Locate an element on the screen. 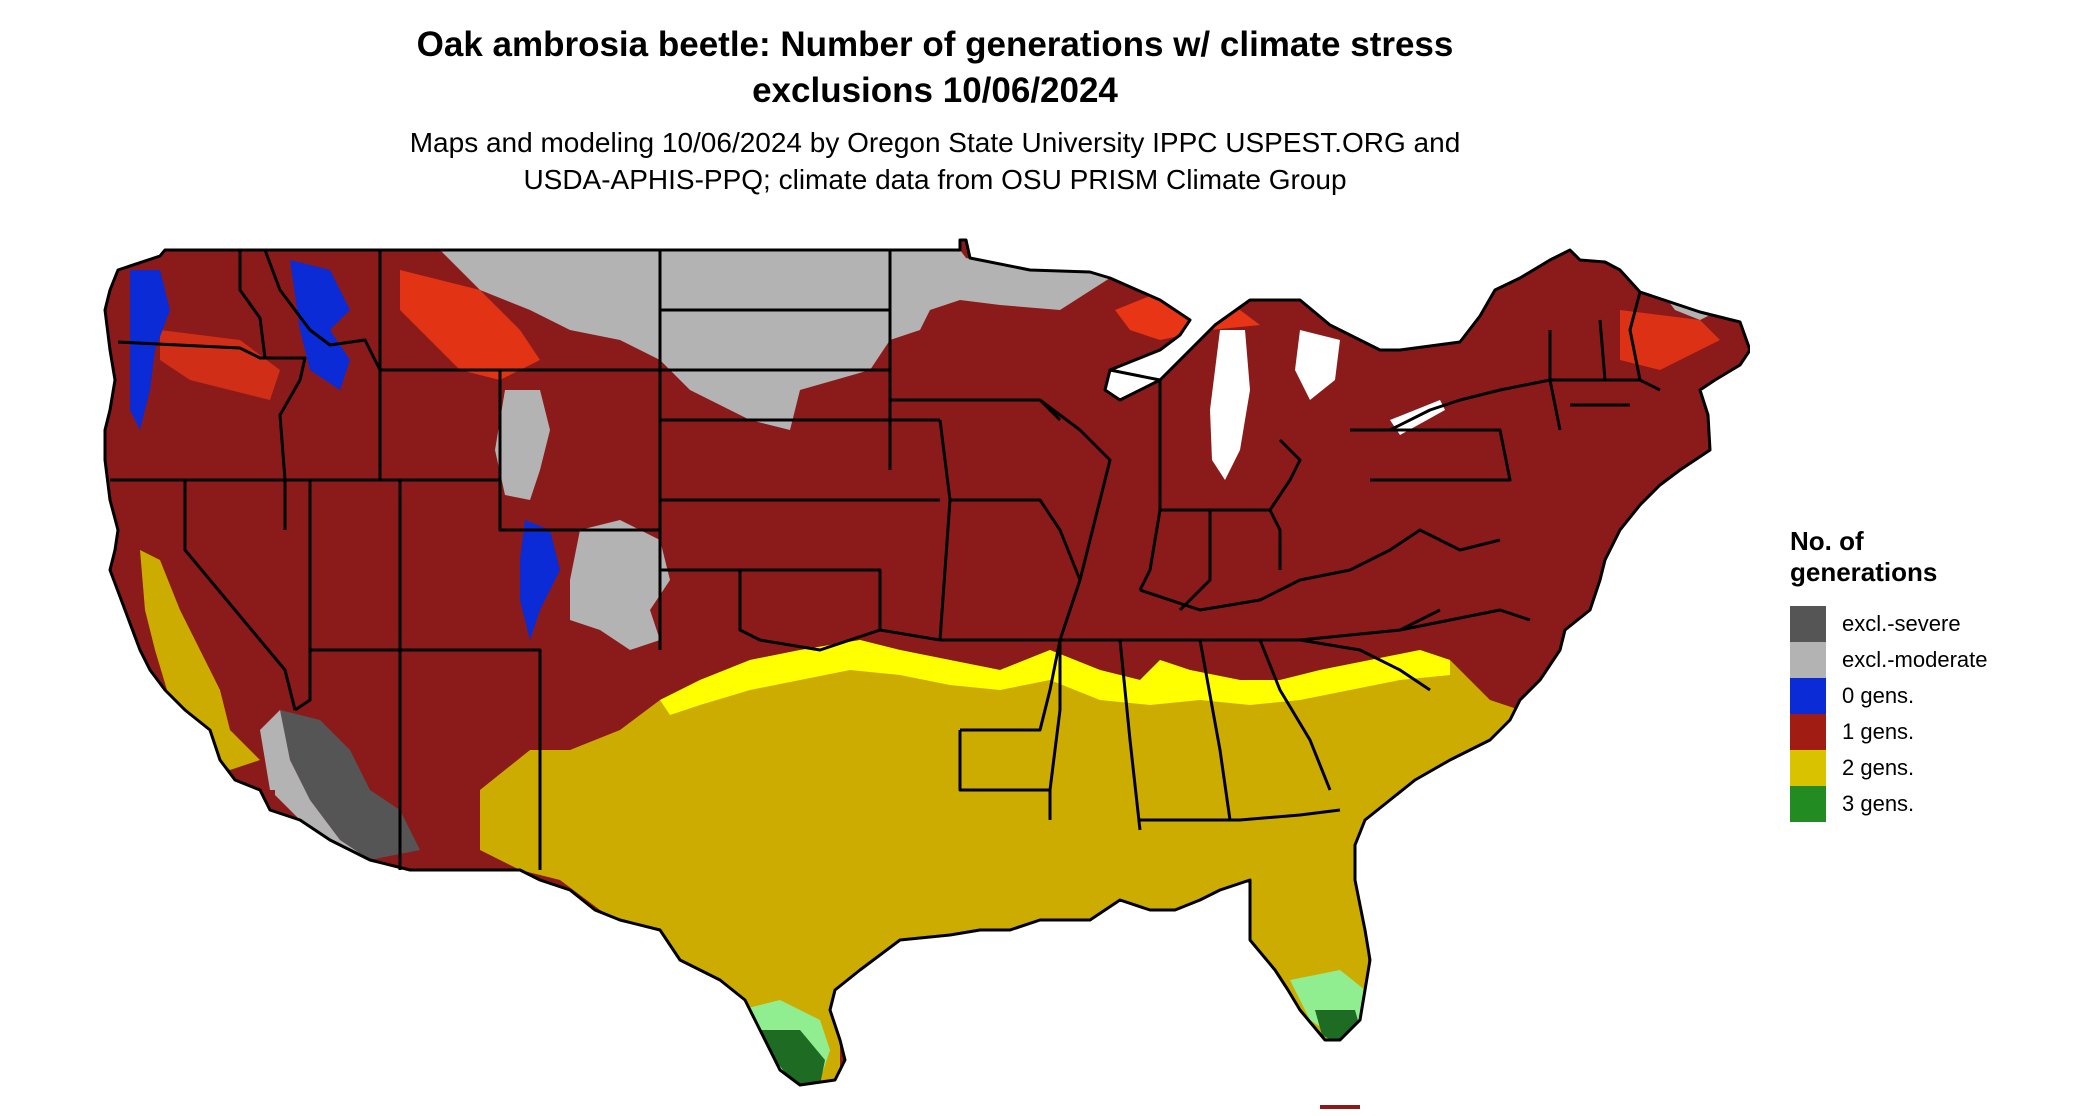  legend-item-1-gens: 1 gens. is located at coordinates (1940, 732).